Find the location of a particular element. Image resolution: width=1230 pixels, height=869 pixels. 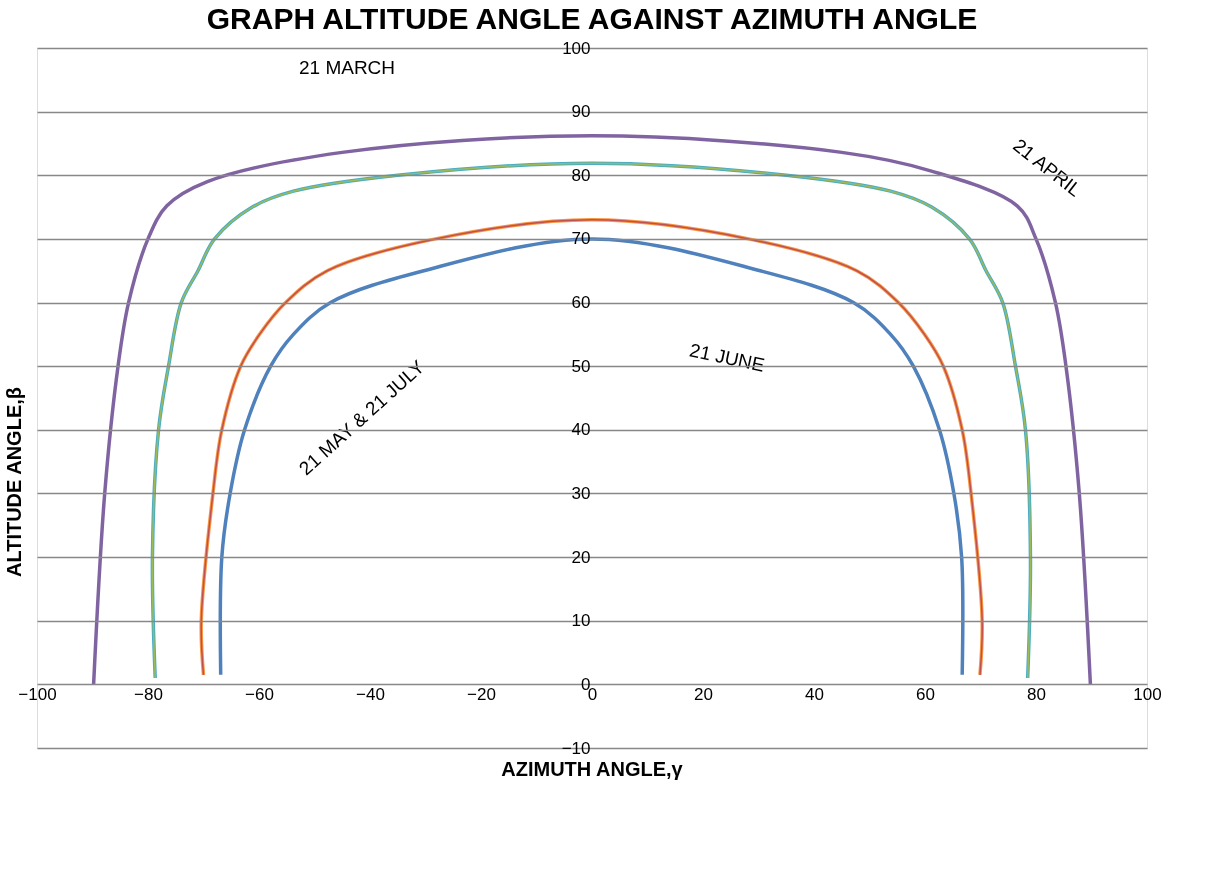

y-tick-label: 30 is located at coordinates (581, 493).